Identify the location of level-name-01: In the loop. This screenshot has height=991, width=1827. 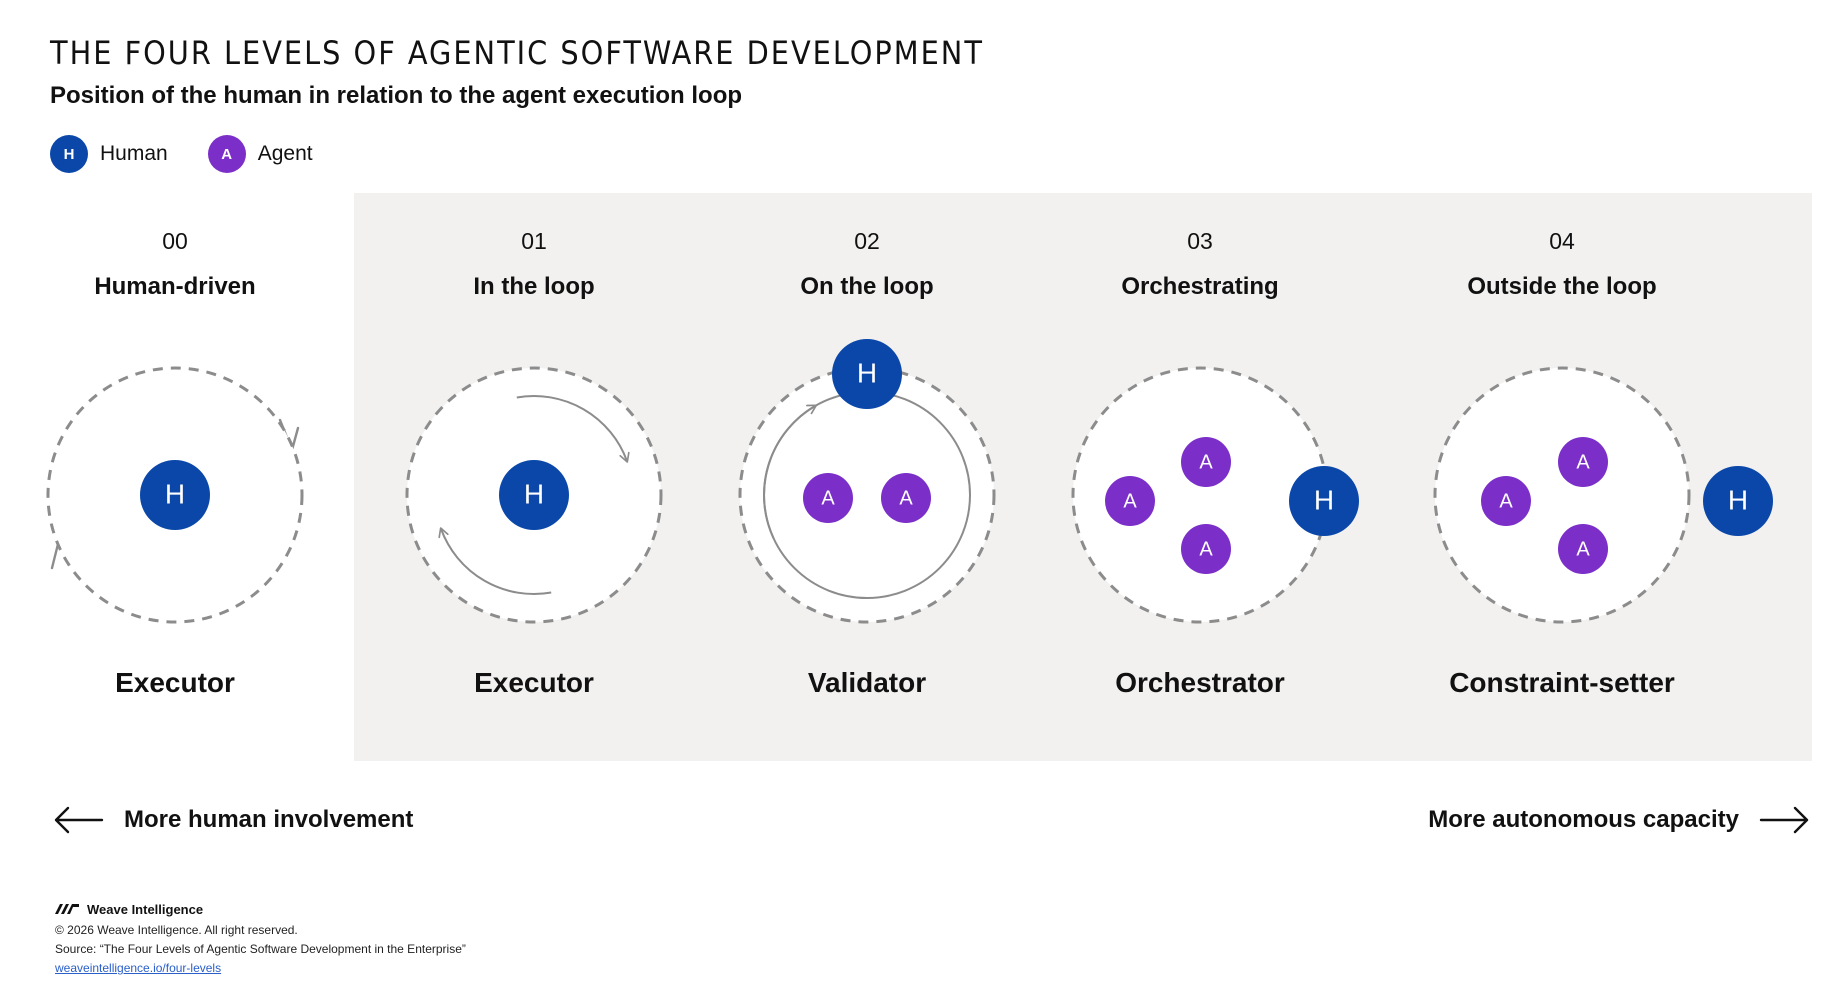
(534, 286).